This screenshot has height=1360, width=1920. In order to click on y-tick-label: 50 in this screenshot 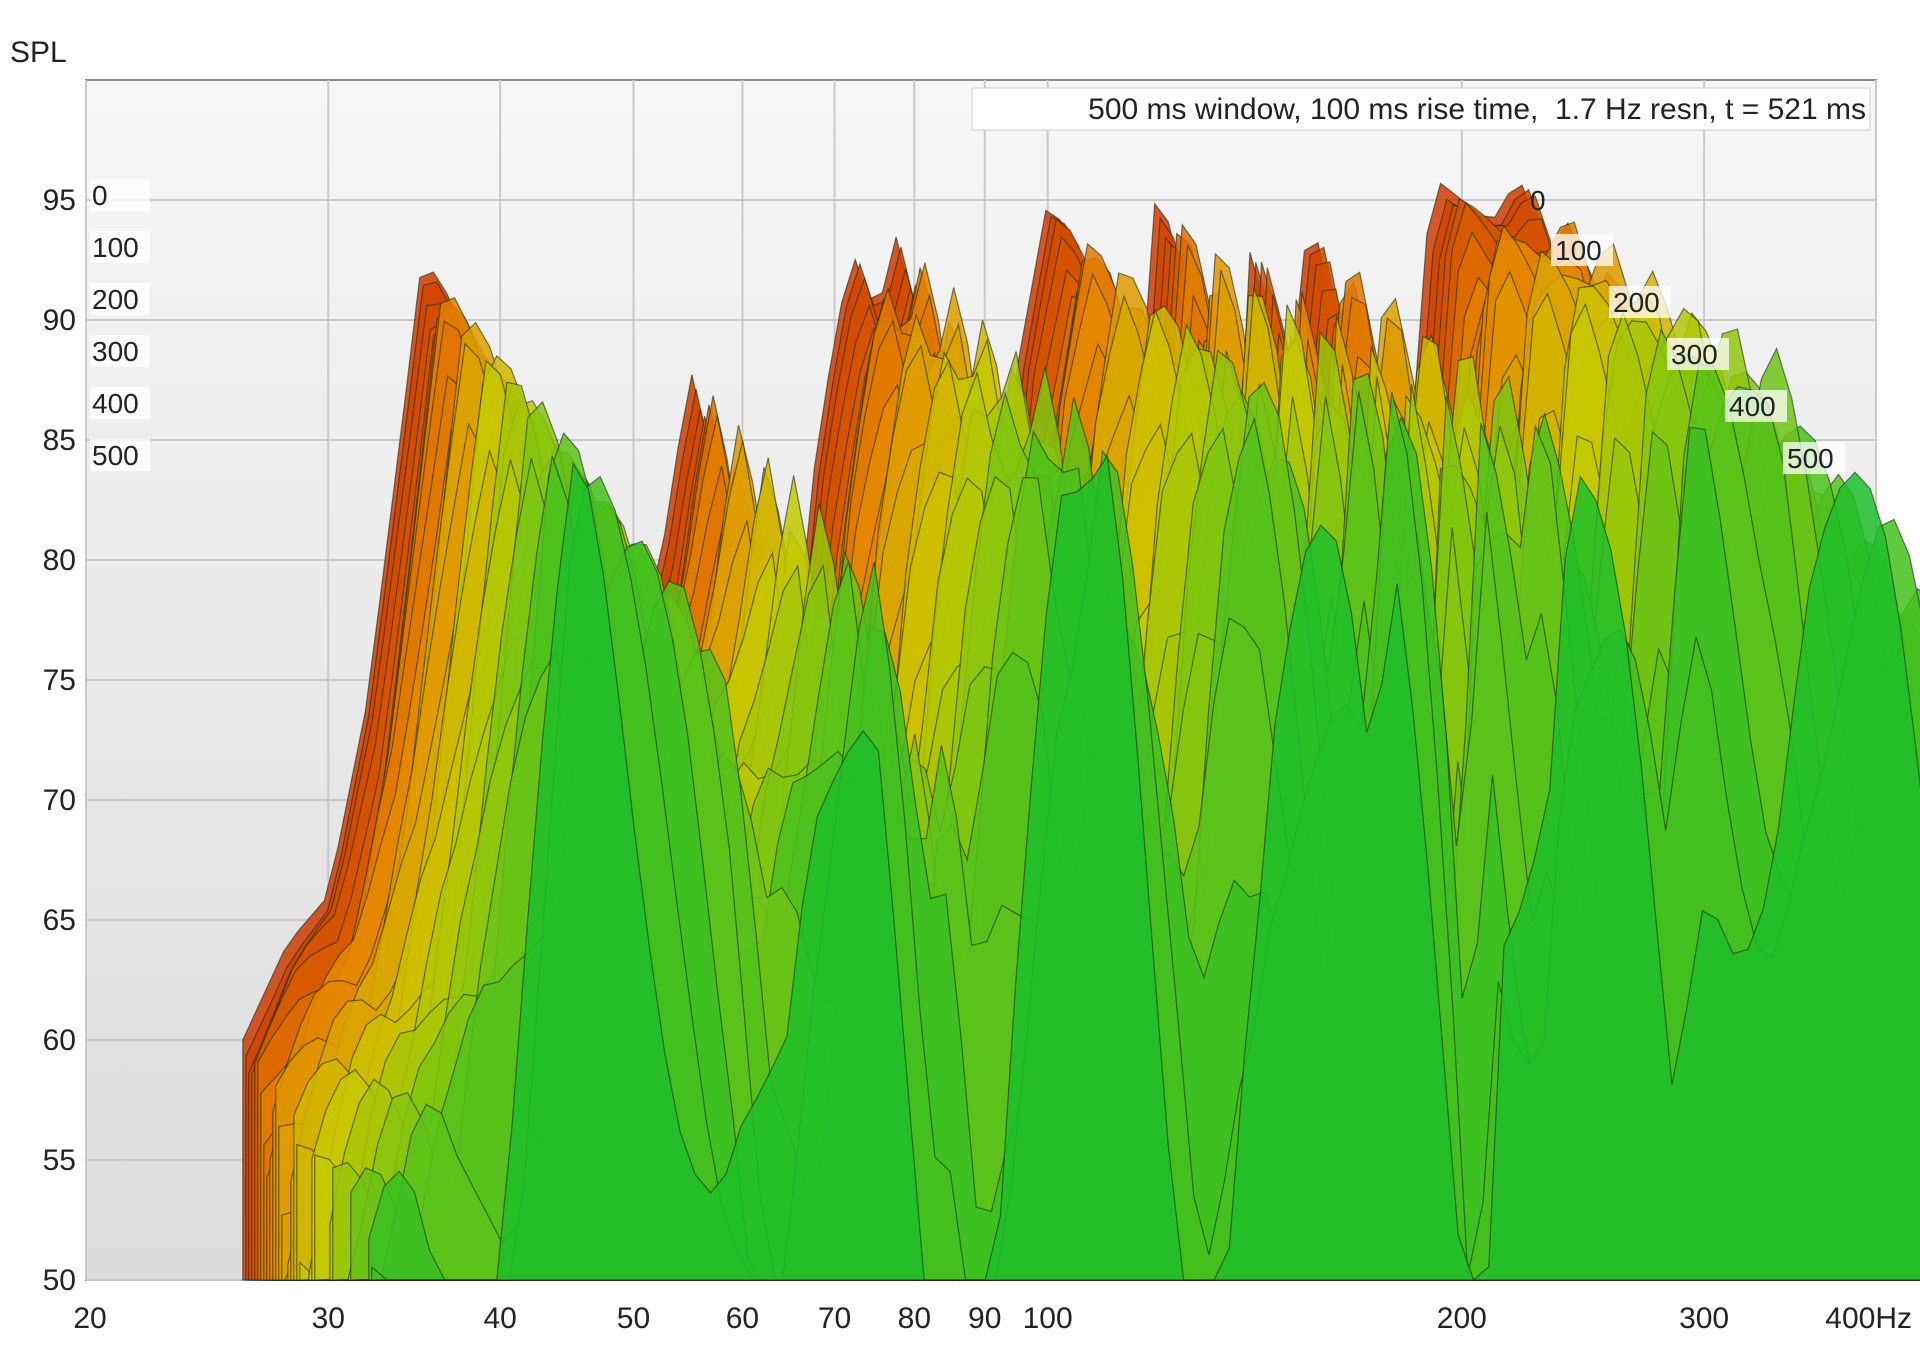, I will do `click(59, 1280)`.